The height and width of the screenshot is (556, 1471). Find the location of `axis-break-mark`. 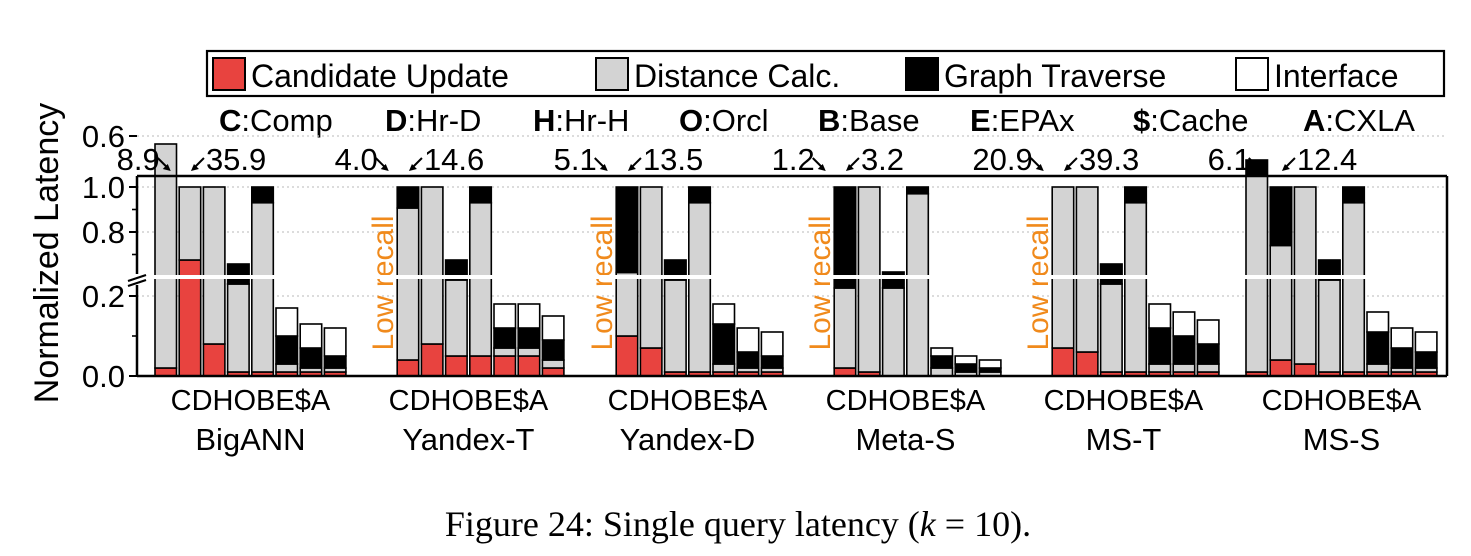

axis-break-mark is located at coordinates (137, 283).